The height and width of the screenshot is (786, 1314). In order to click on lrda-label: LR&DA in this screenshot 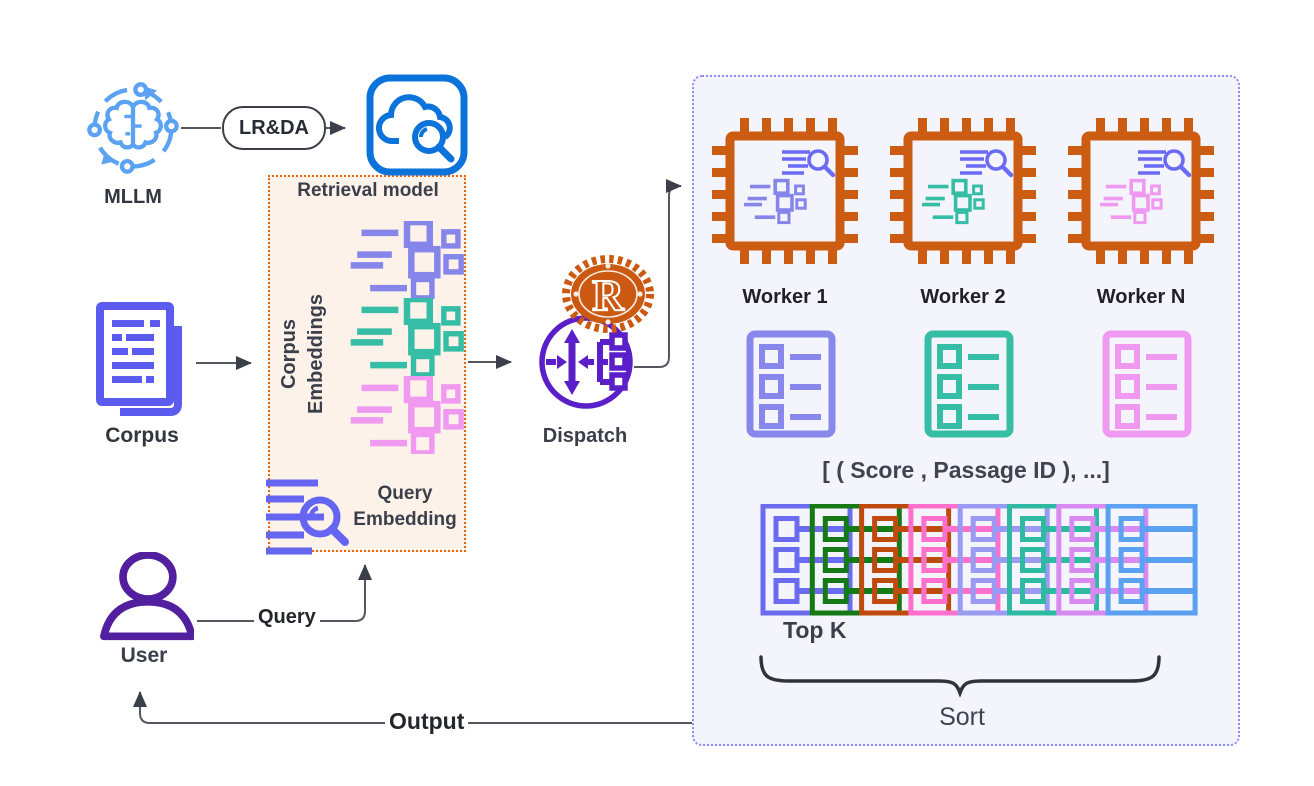, I will do `click(274, 127)`.